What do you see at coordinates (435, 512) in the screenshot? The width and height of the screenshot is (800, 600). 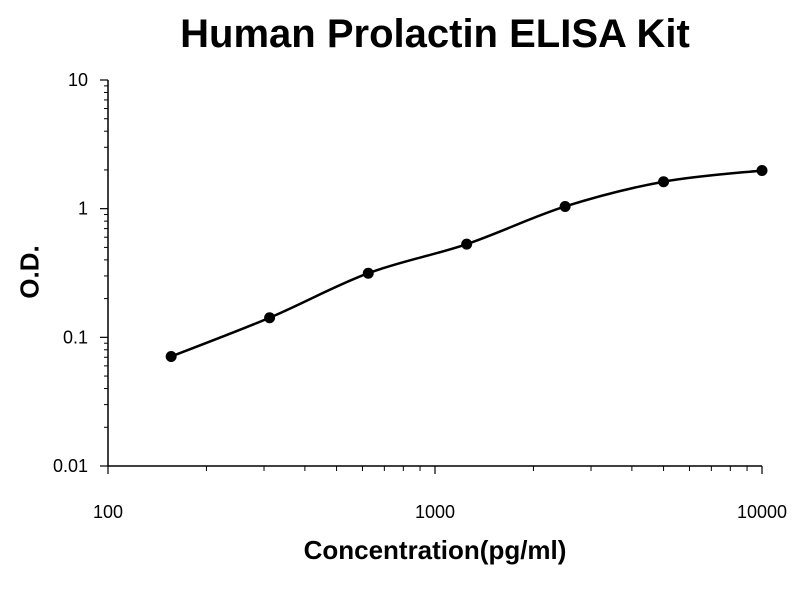 I see `x-tick-label: 1000` at bounding box center [435, 512].